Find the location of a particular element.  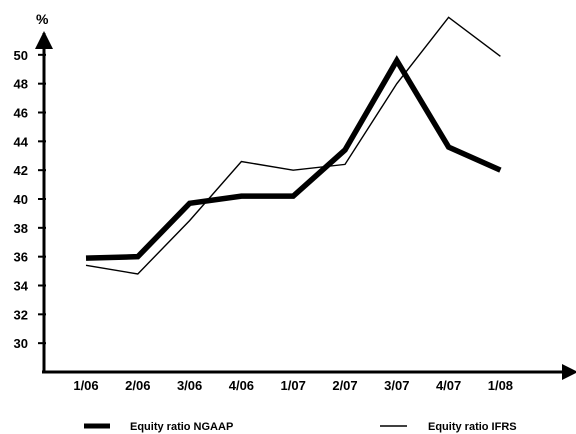

y-tick-label: 40 is located at coordinates (21, 199).